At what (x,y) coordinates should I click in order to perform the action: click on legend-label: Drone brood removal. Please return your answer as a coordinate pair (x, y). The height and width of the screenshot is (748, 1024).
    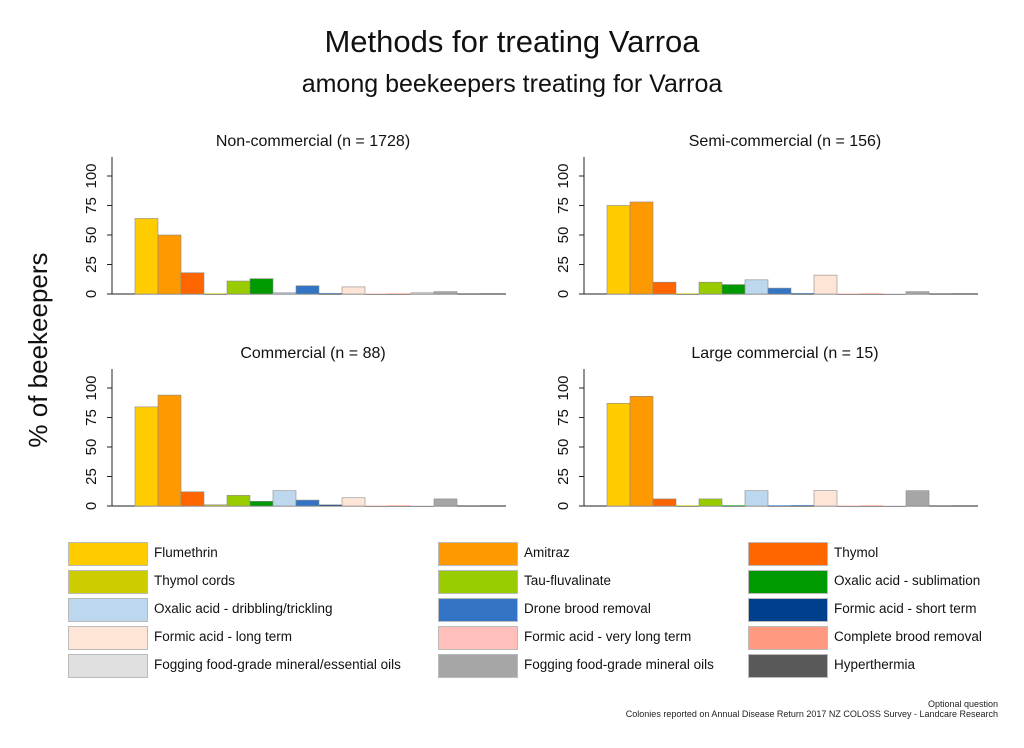
    Looking at the image, I should click on (587, 608).